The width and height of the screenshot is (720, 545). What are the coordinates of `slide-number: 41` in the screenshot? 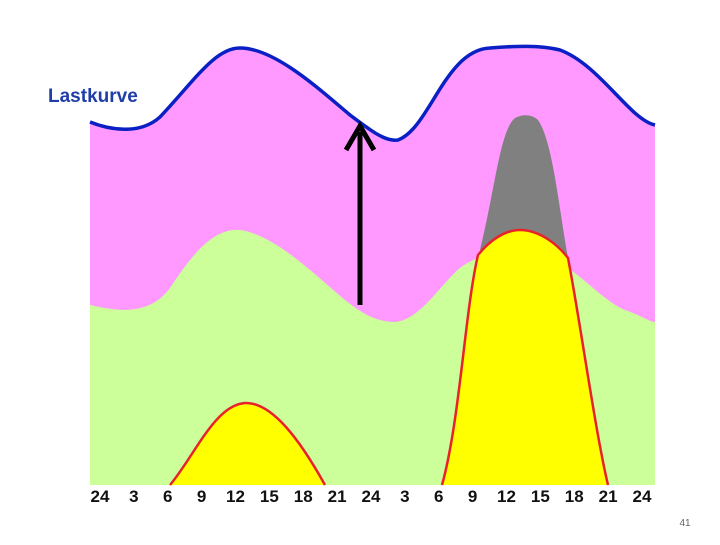 It's located at (685, 523).